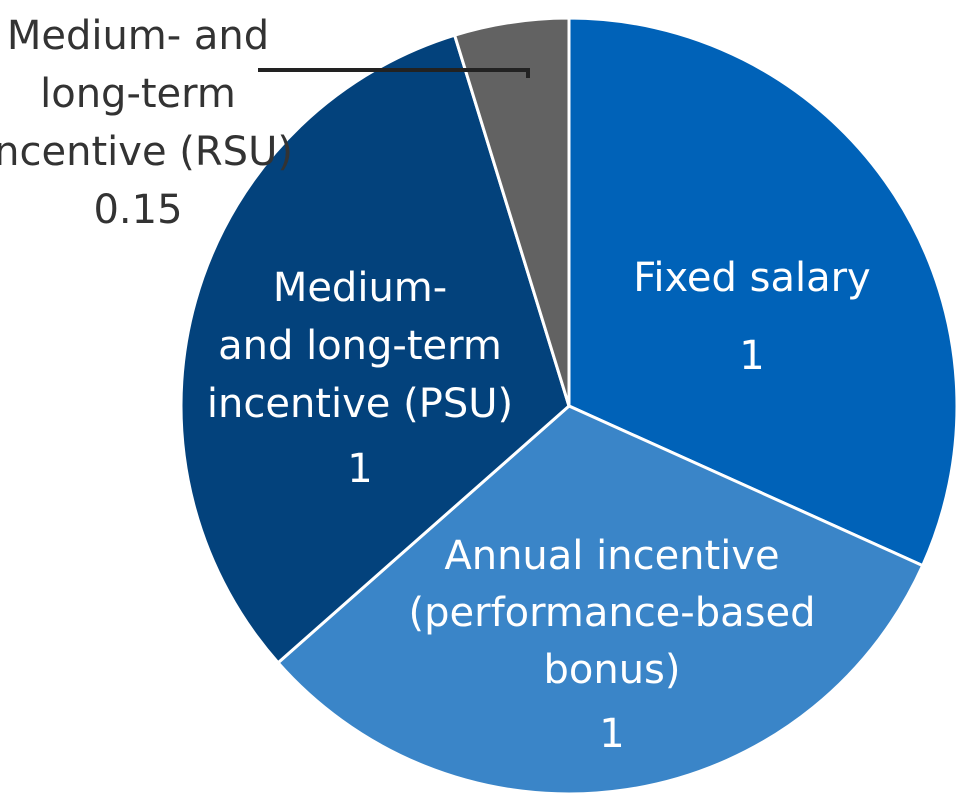 Image resolution: width=960 pixels, height=799 pixels. I want to click on leader-lines, so click(394, 73).